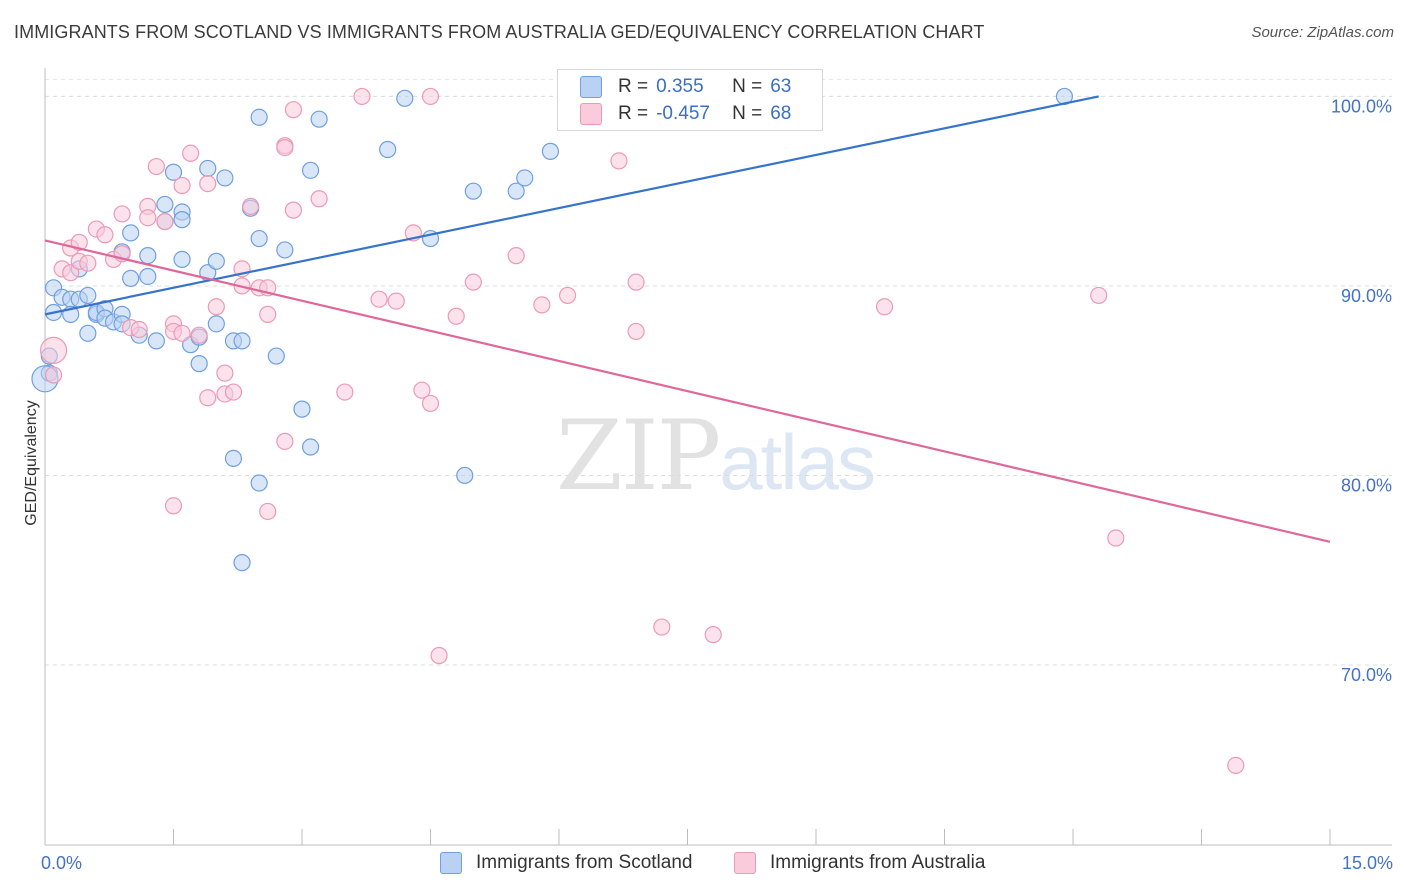 The width and height of the screenshot is (1406, 892). Describe the element at coordinates (566, 863) in the screenshot. I see `bottom-legend-scotland: Immigrants from Scotland` at that location.